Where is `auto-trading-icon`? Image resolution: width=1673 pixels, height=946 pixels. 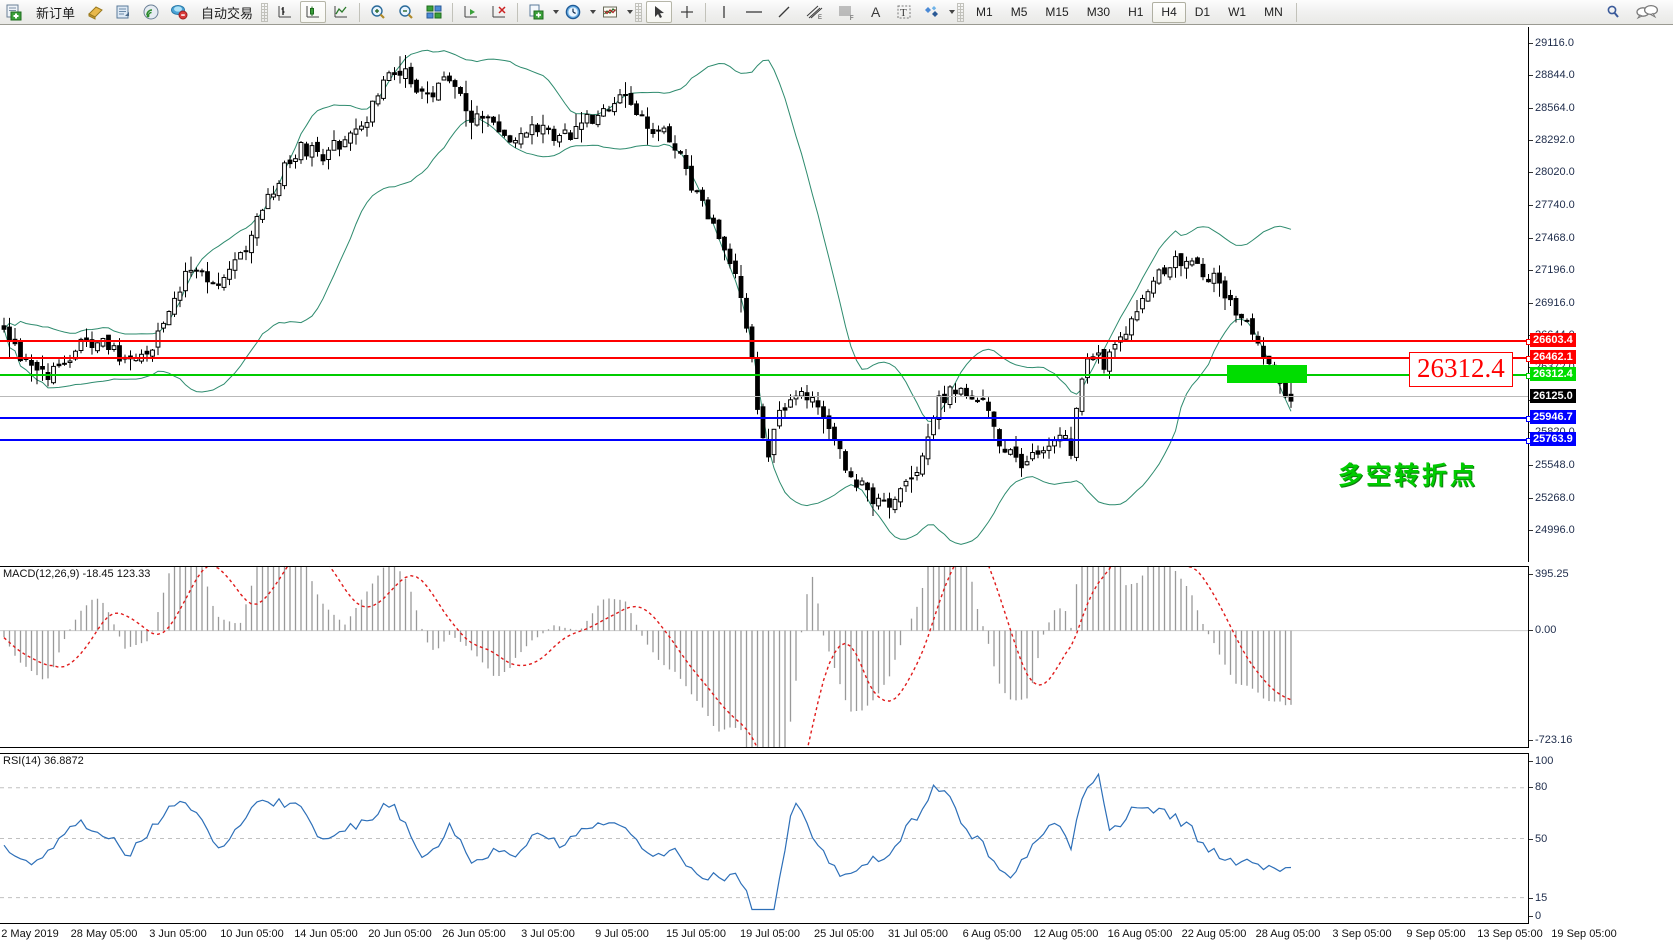 auto-trading-icon is located at coordinates (179, 12).